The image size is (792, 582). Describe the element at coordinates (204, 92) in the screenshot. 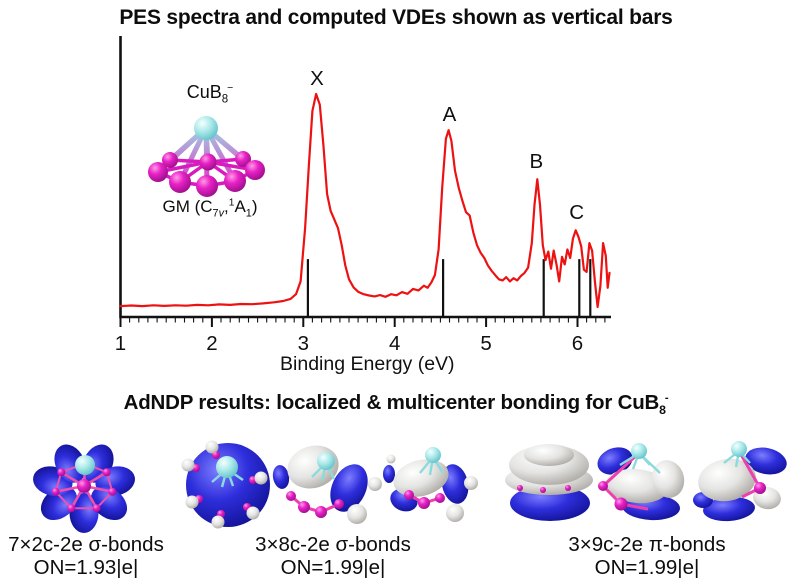

I see `inset-formula-base: CuB` at that location.